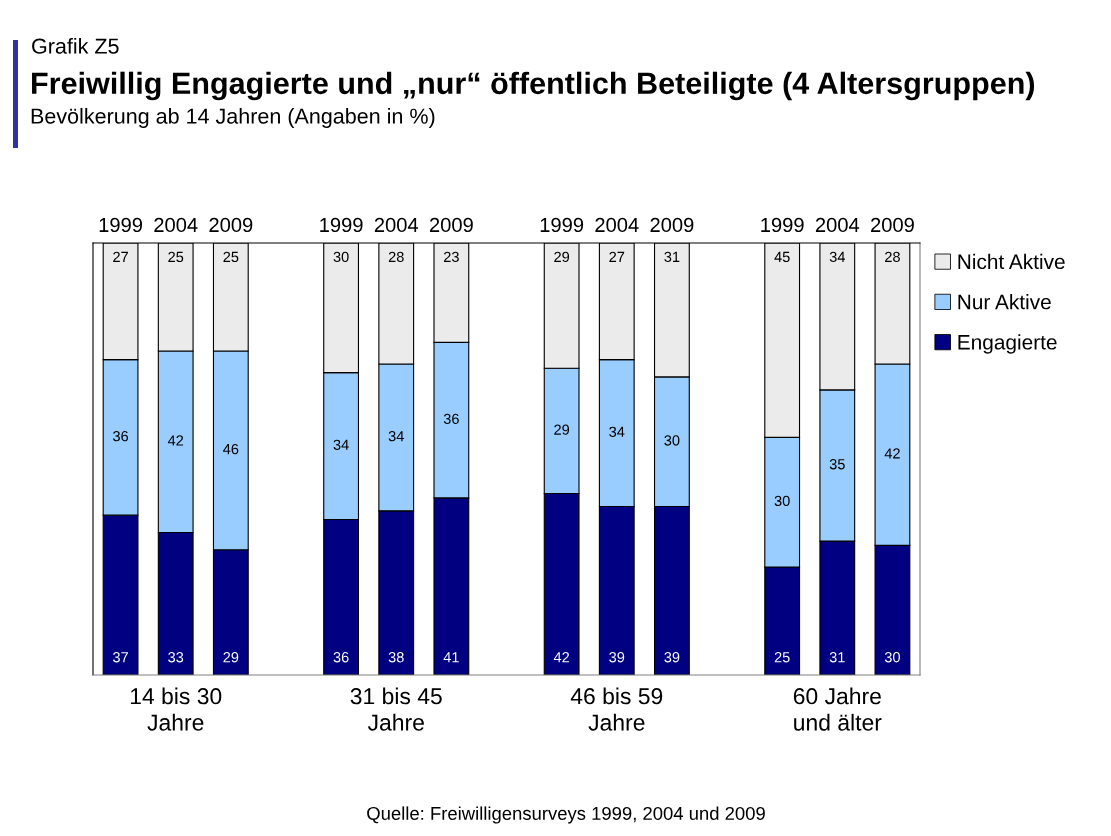 The height and width of the screenshot is (836, 1111). Describe the element at coordinates (75, 45) in the screenshot. I see `text: Grafik Z5` at that location.